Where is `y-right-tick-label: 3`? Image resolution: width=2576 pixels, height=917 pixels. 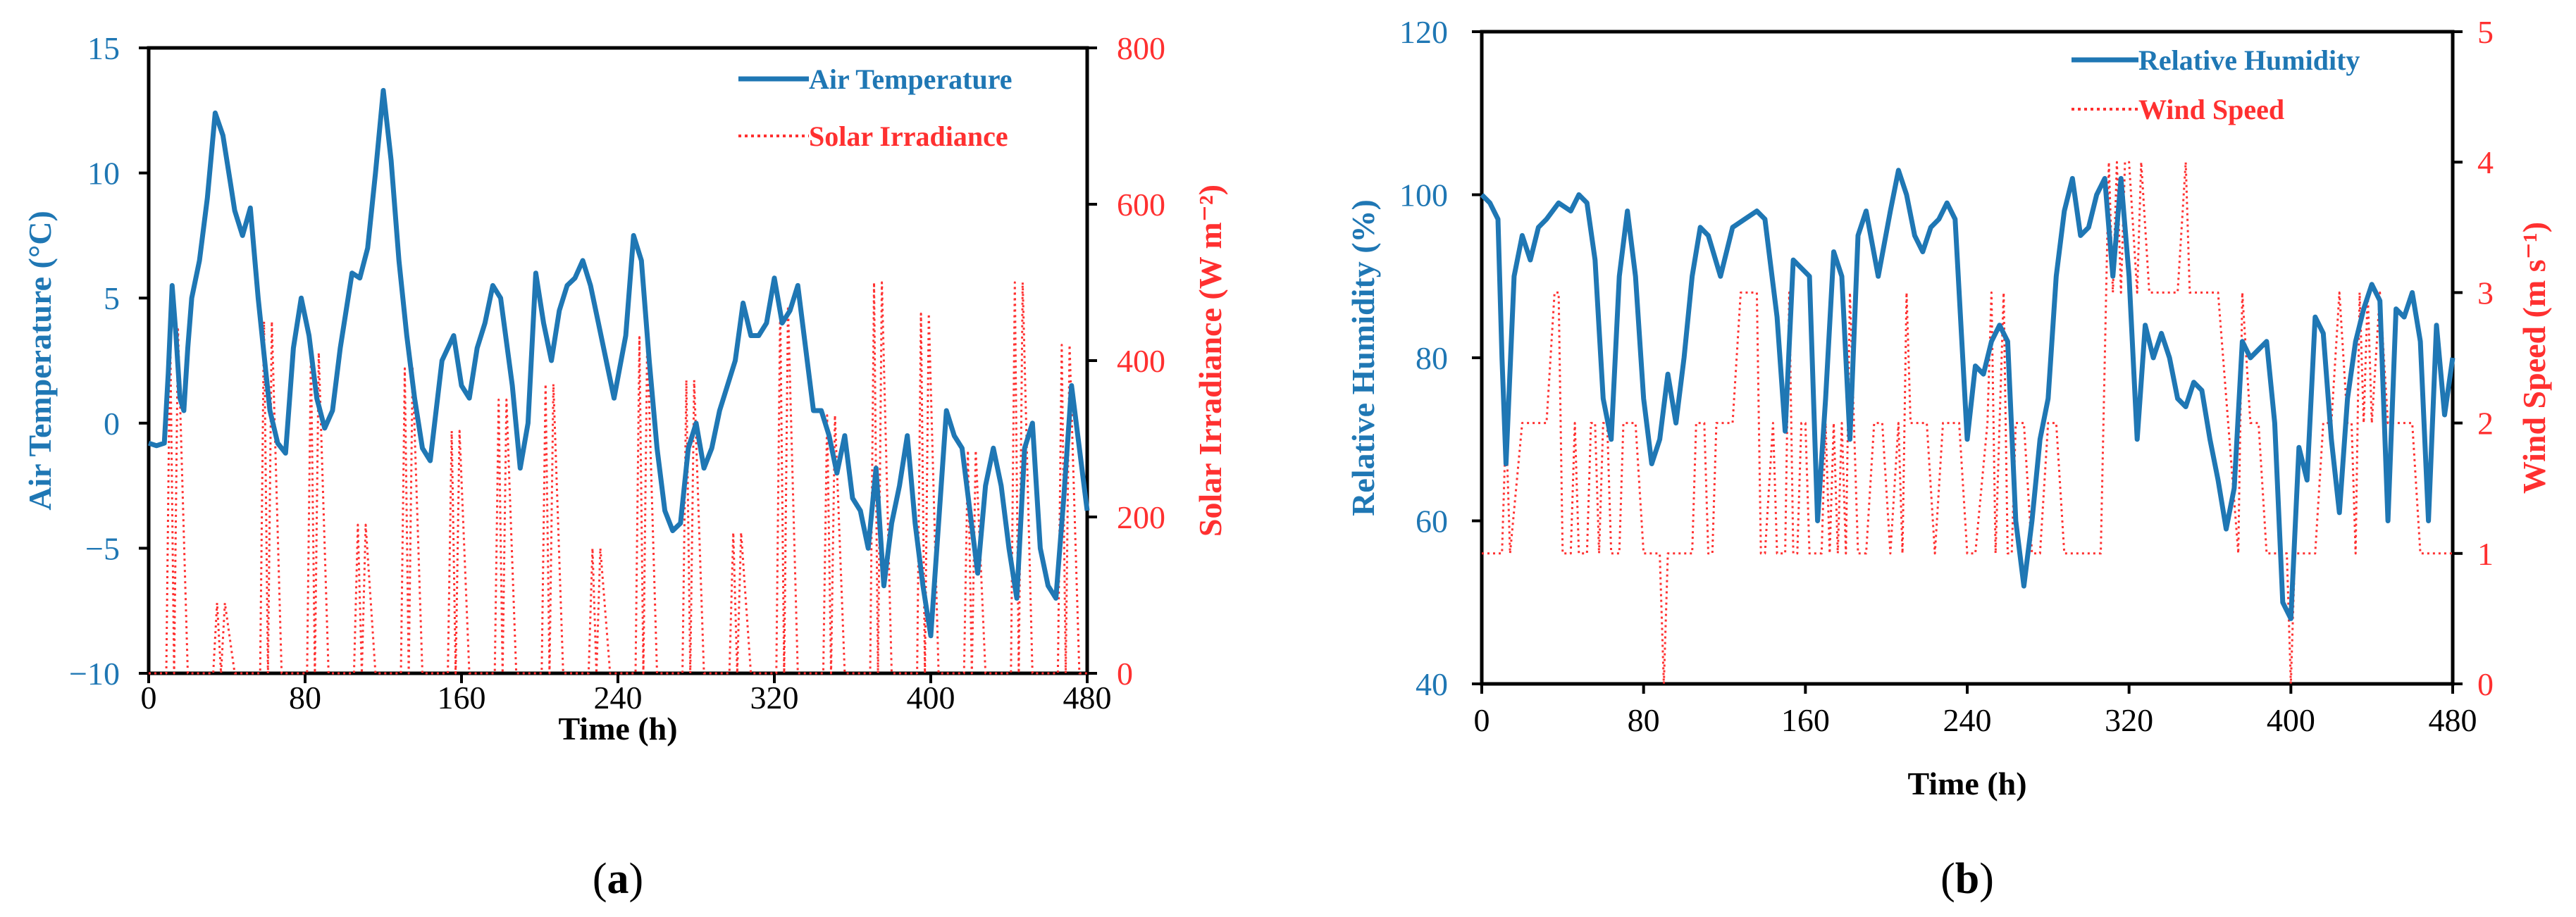
y-right-tick-label: 3 is located at coordinates (2485, 293).